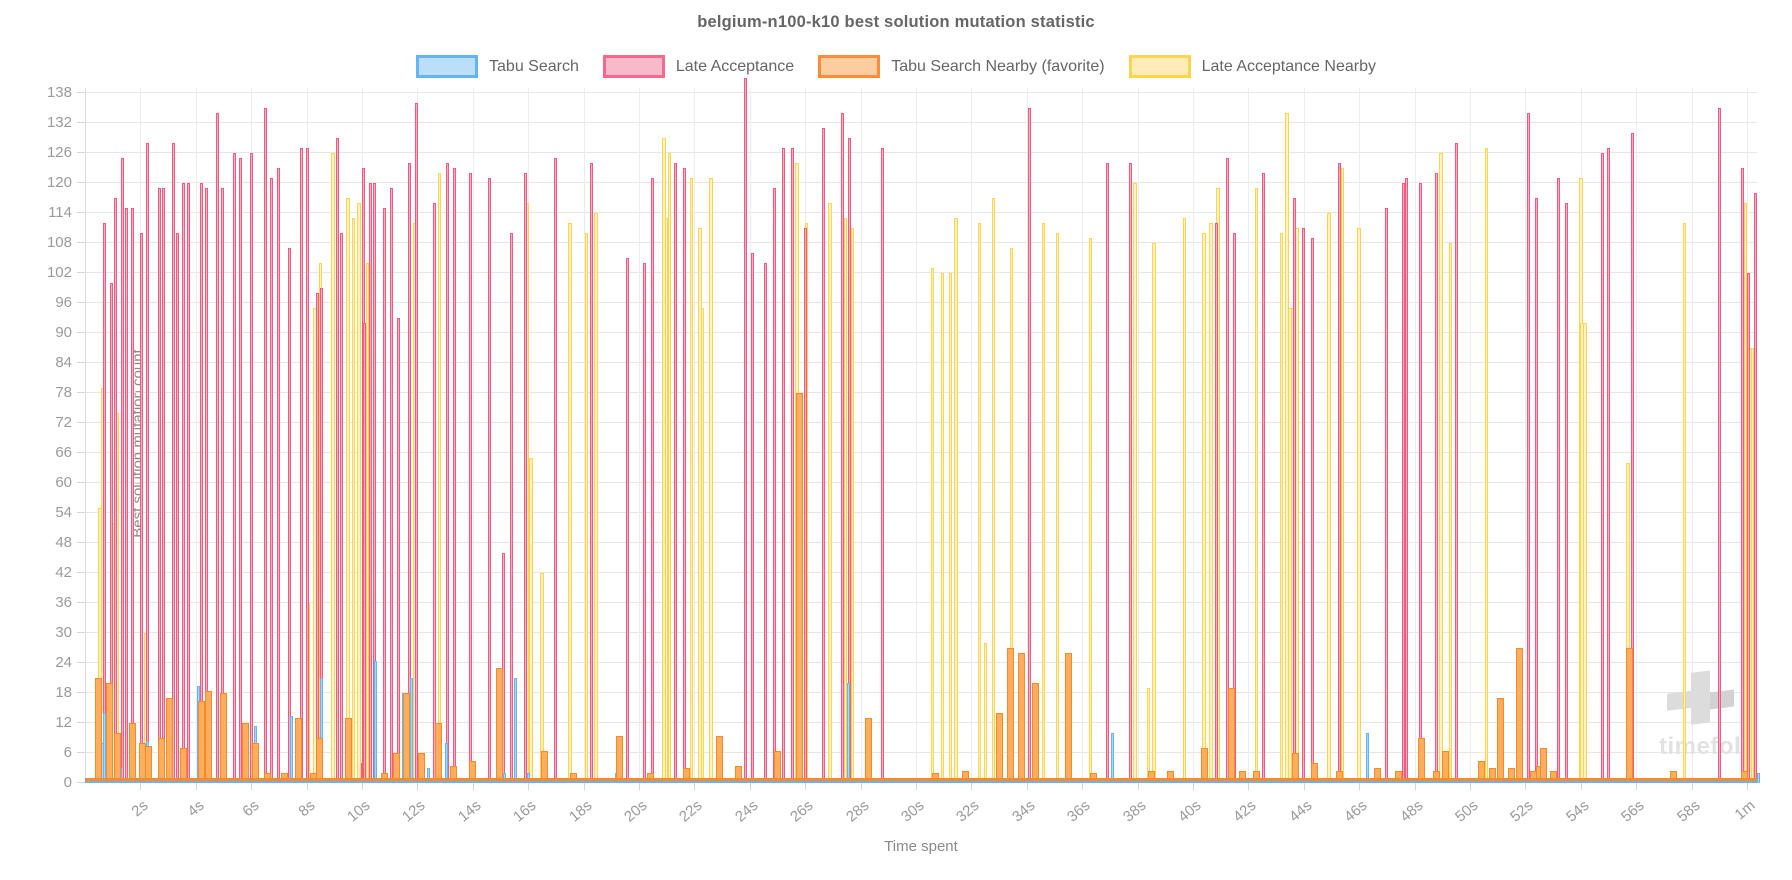 The width and height of the screenshot is (1792, 880). I want to click on y-tick-label: 126, so click(59, 152).